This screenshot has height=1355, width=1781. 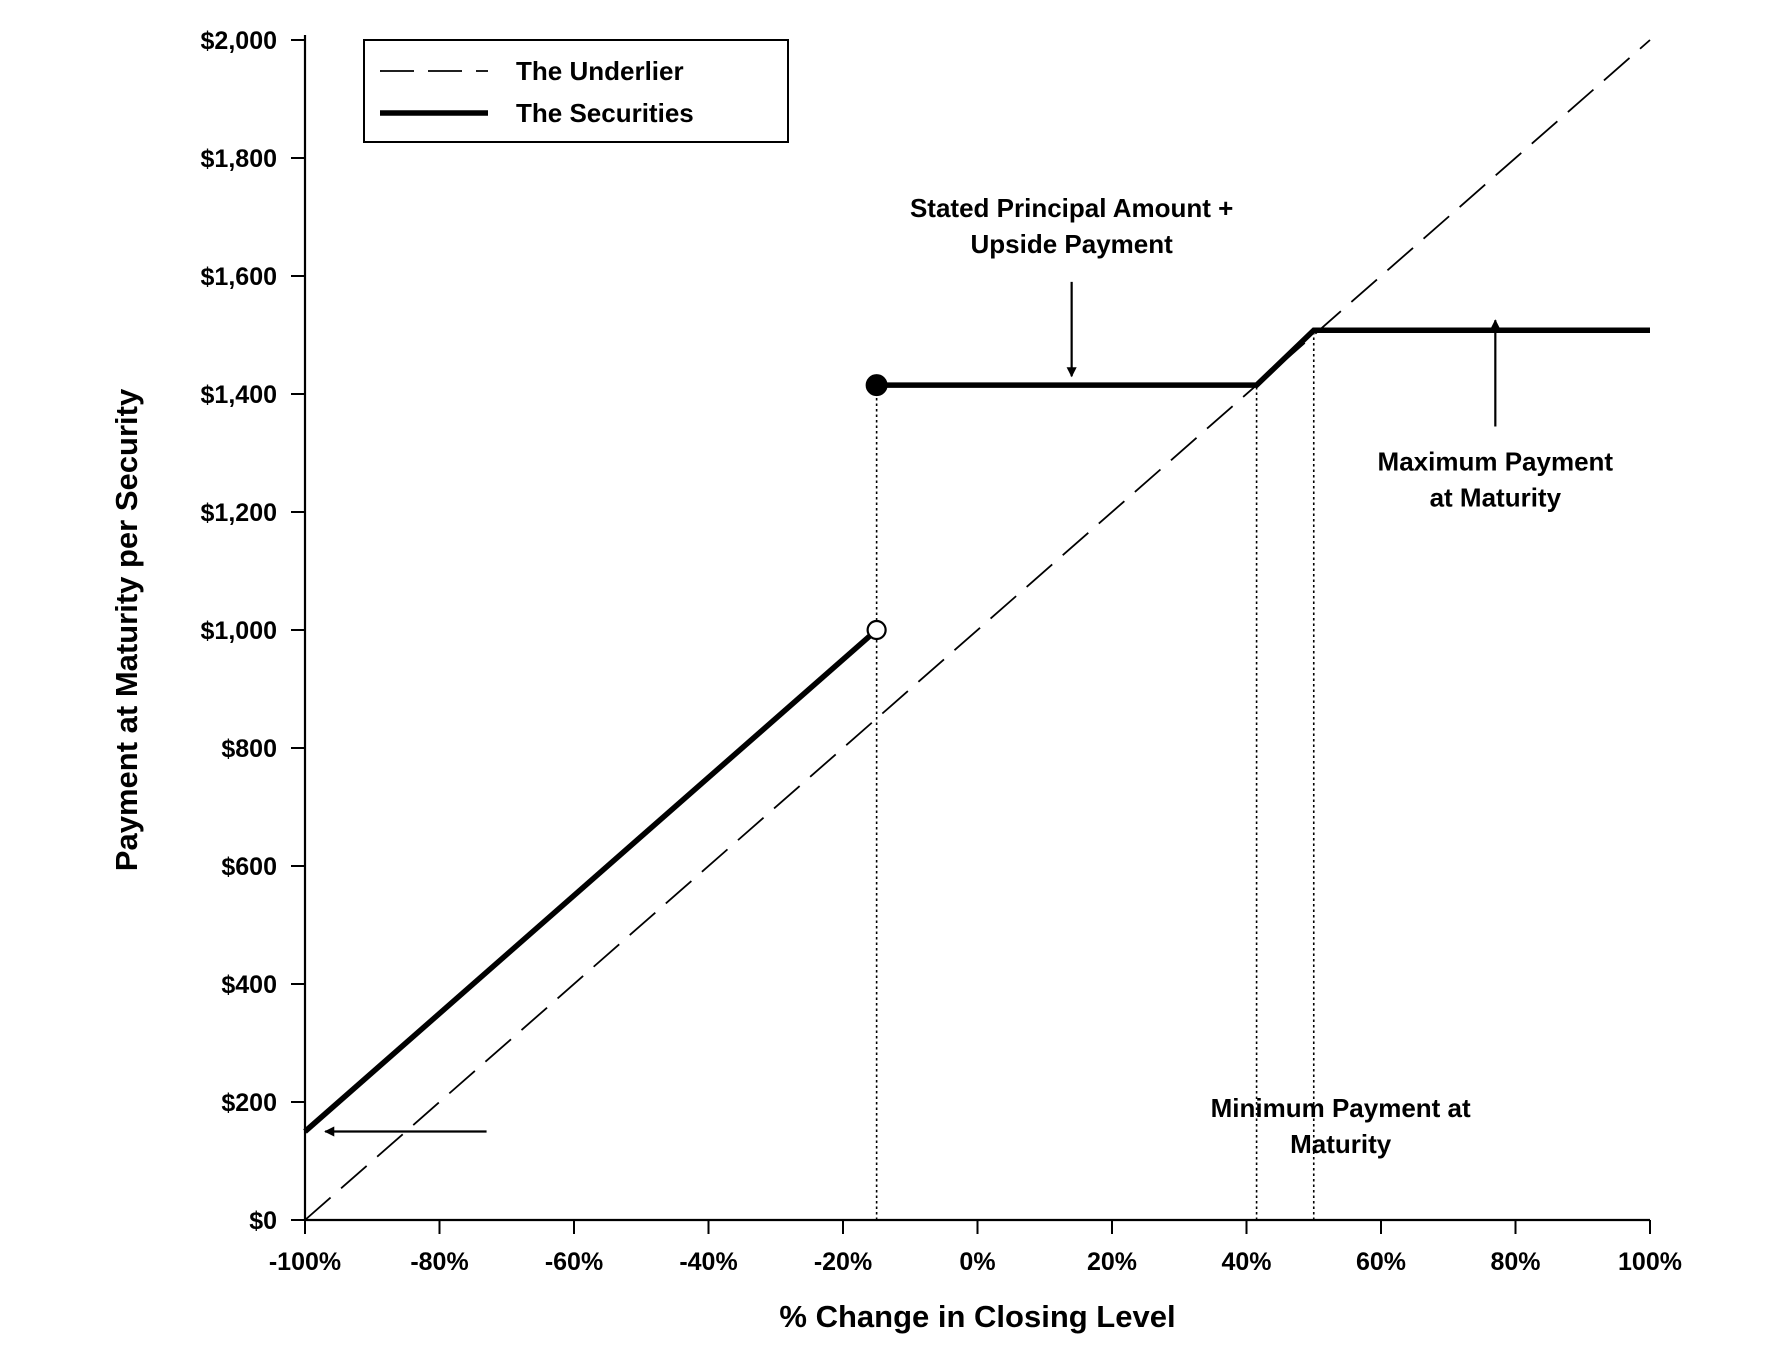 I want to click on annotation-text: Minimum Payment at Maturity, so click(x=1341, y=1126).